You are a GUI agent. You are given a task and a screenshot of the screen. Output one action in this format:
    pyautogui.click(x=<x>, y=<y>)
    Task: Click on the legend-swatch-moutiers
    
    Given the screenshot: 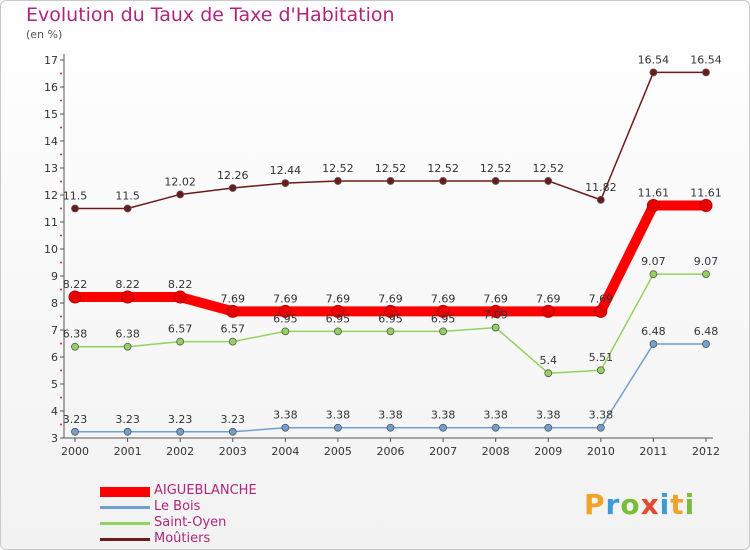 What is the action you would take?
    pyautogui.click(x=125, y=539)
    